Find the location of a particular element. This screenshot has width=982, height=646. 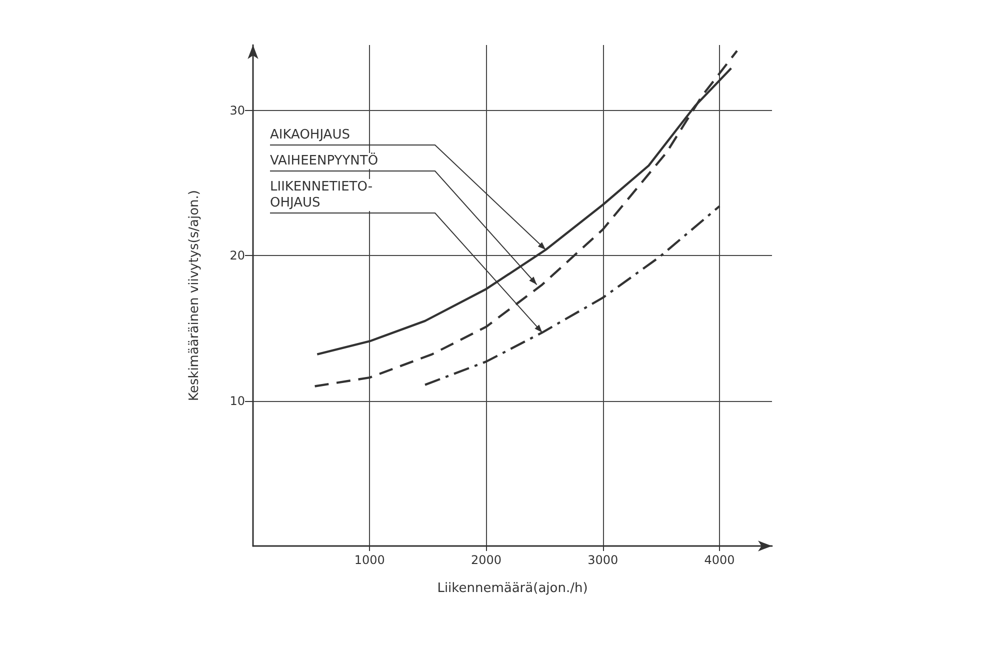

x-axis-title: Liikennemäärä(ajon./h) is located at coordinates (512, 588).